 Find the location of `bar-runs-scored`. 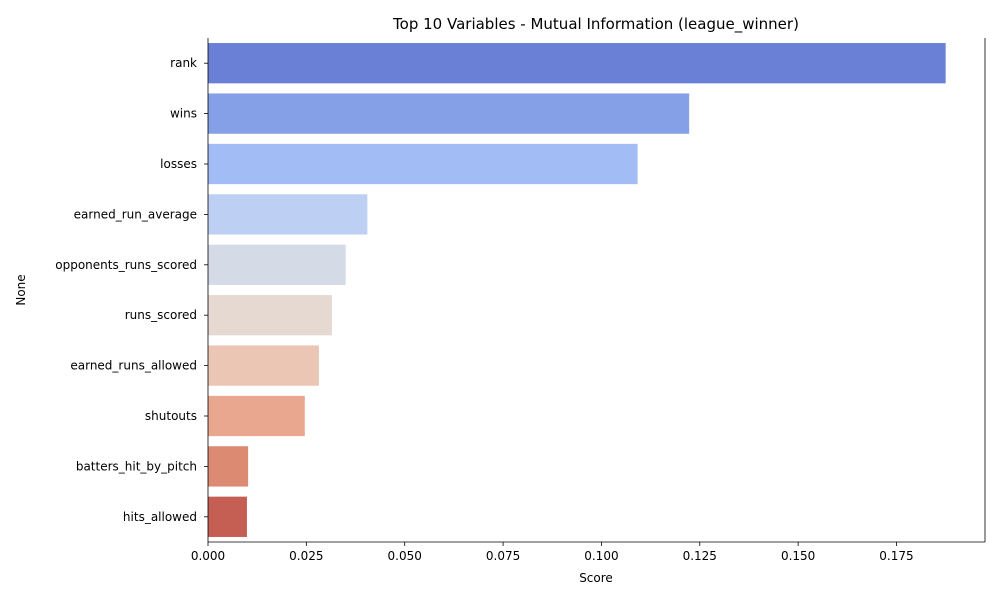

bar-runs-scored is located at coordinates (270, 315).